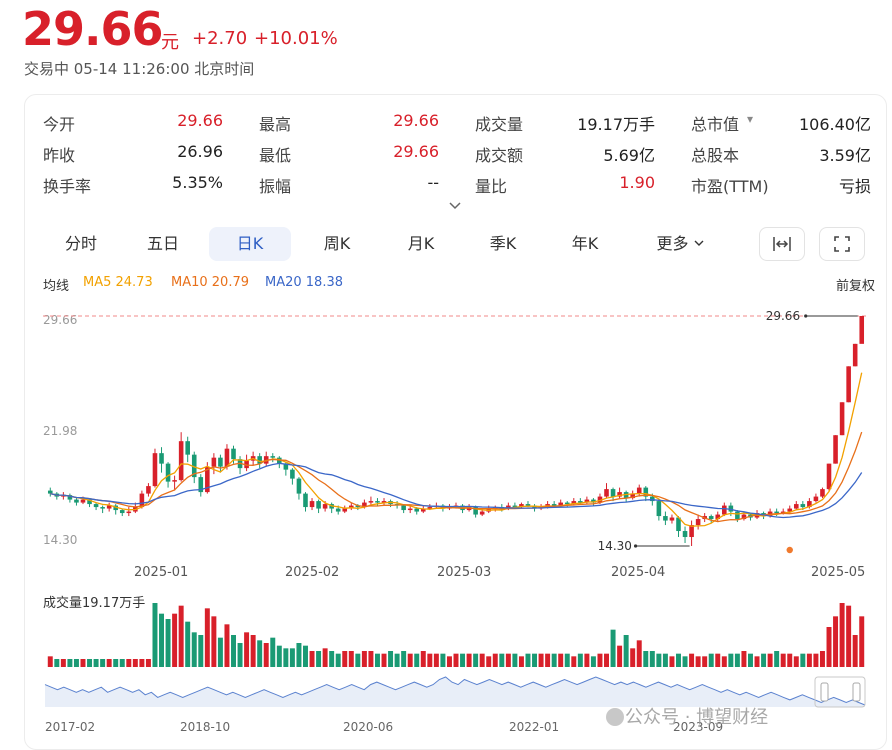 The image size is (892, 750). I want to click on caret-down-icon: ▾, so click(750, 119).